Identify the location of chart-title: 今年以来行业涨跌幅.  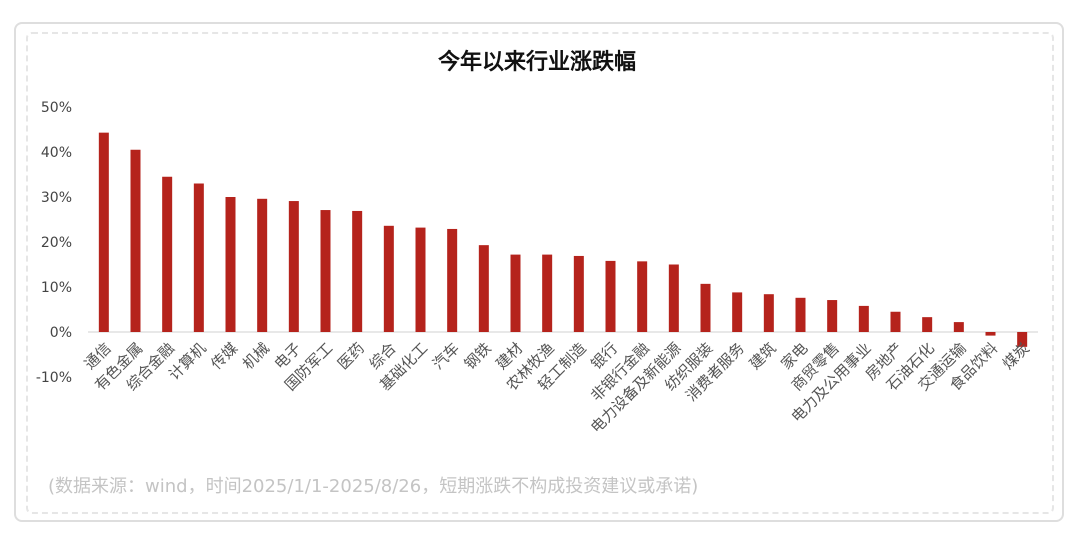
(536, 62).